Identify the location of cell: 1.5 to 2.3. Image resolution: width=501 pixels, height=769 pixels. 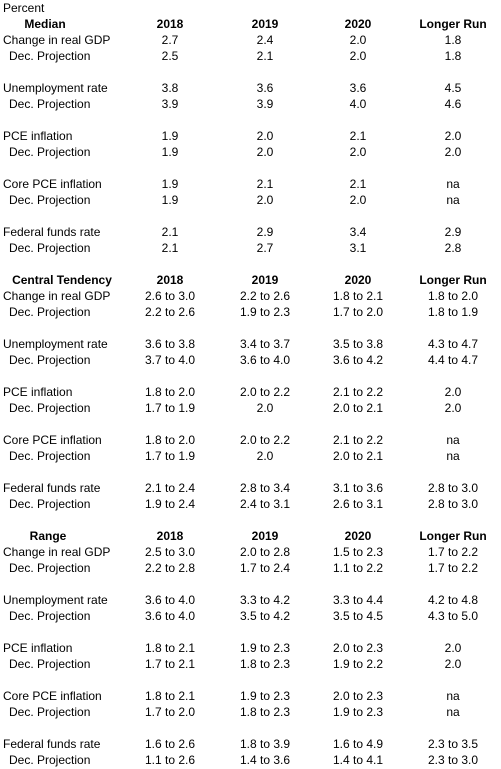
(358, 552).